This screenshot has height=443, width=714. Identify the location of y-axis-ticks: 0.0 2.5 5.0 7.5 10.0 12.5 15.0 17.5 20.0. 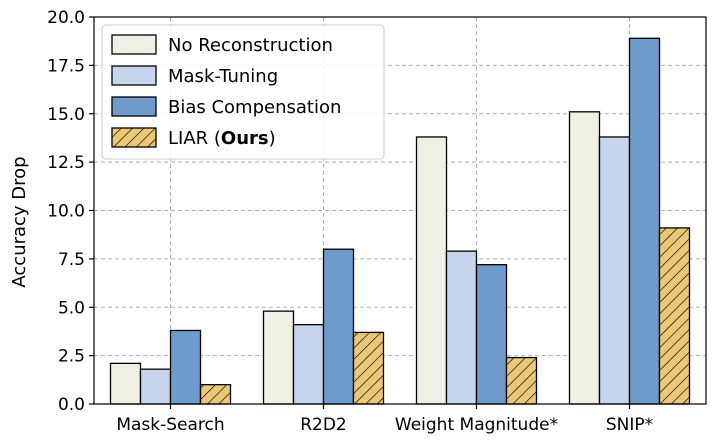
(70, 211).